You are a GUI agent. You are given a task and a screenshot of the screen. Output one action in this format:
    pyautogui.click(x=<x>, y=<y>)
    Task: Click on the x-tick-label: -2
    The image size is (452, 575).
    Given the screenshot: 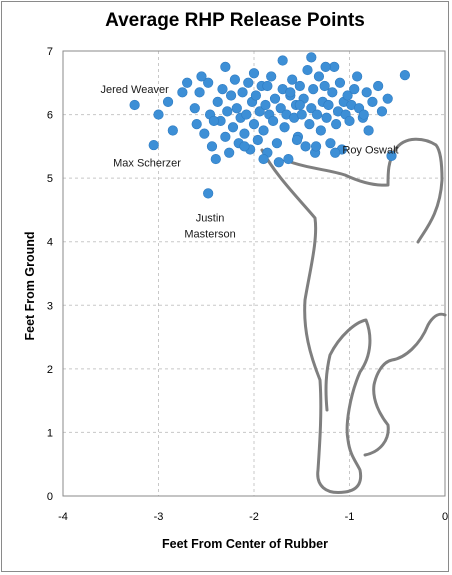 What is the action you would take?
    pyautogui.click(x=254, y=517)
    